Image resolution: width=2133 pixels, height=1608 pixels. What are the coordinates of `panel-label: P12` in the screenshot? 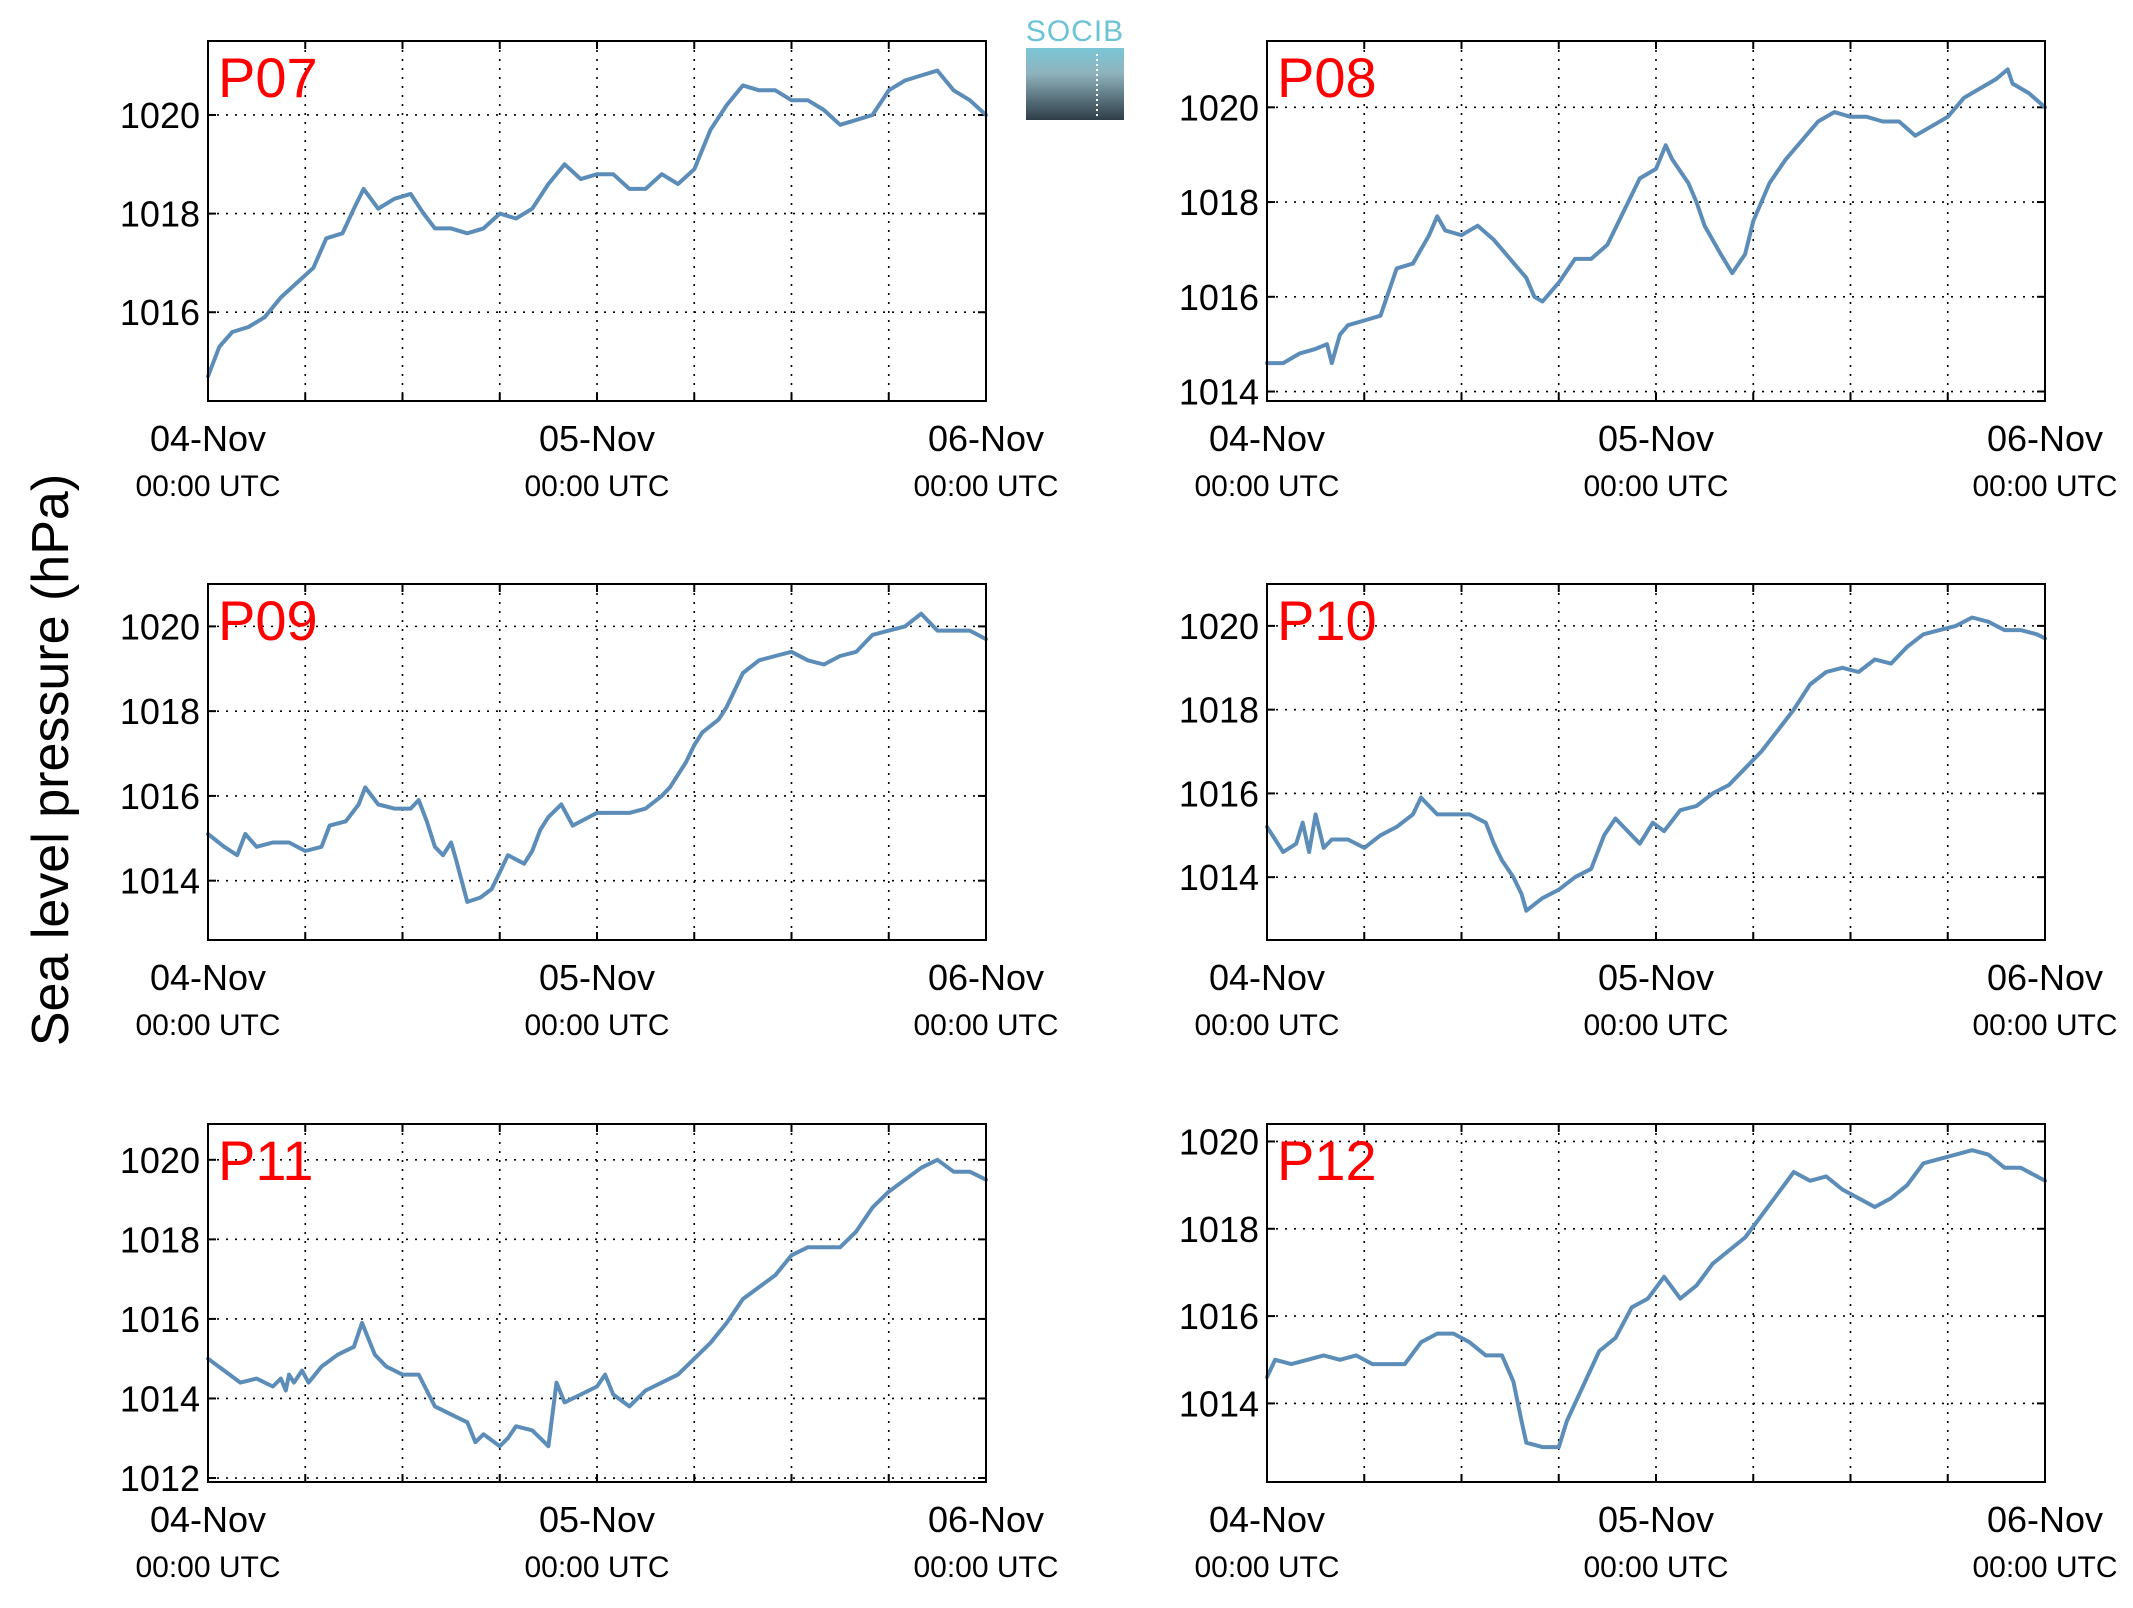 It's located at (1327, 1160).